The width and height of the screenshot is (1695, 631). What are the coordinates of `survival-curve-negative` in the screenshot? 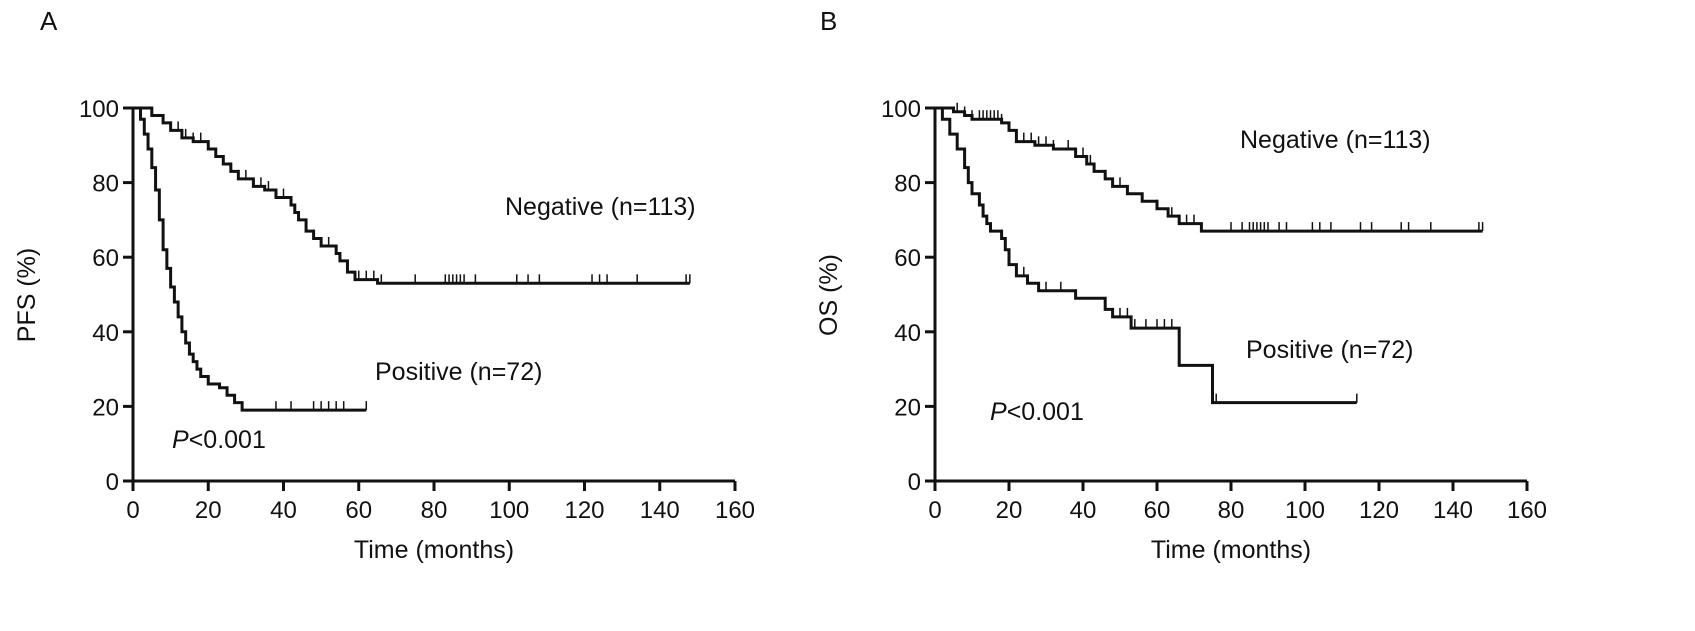 It's located at (411, 195).